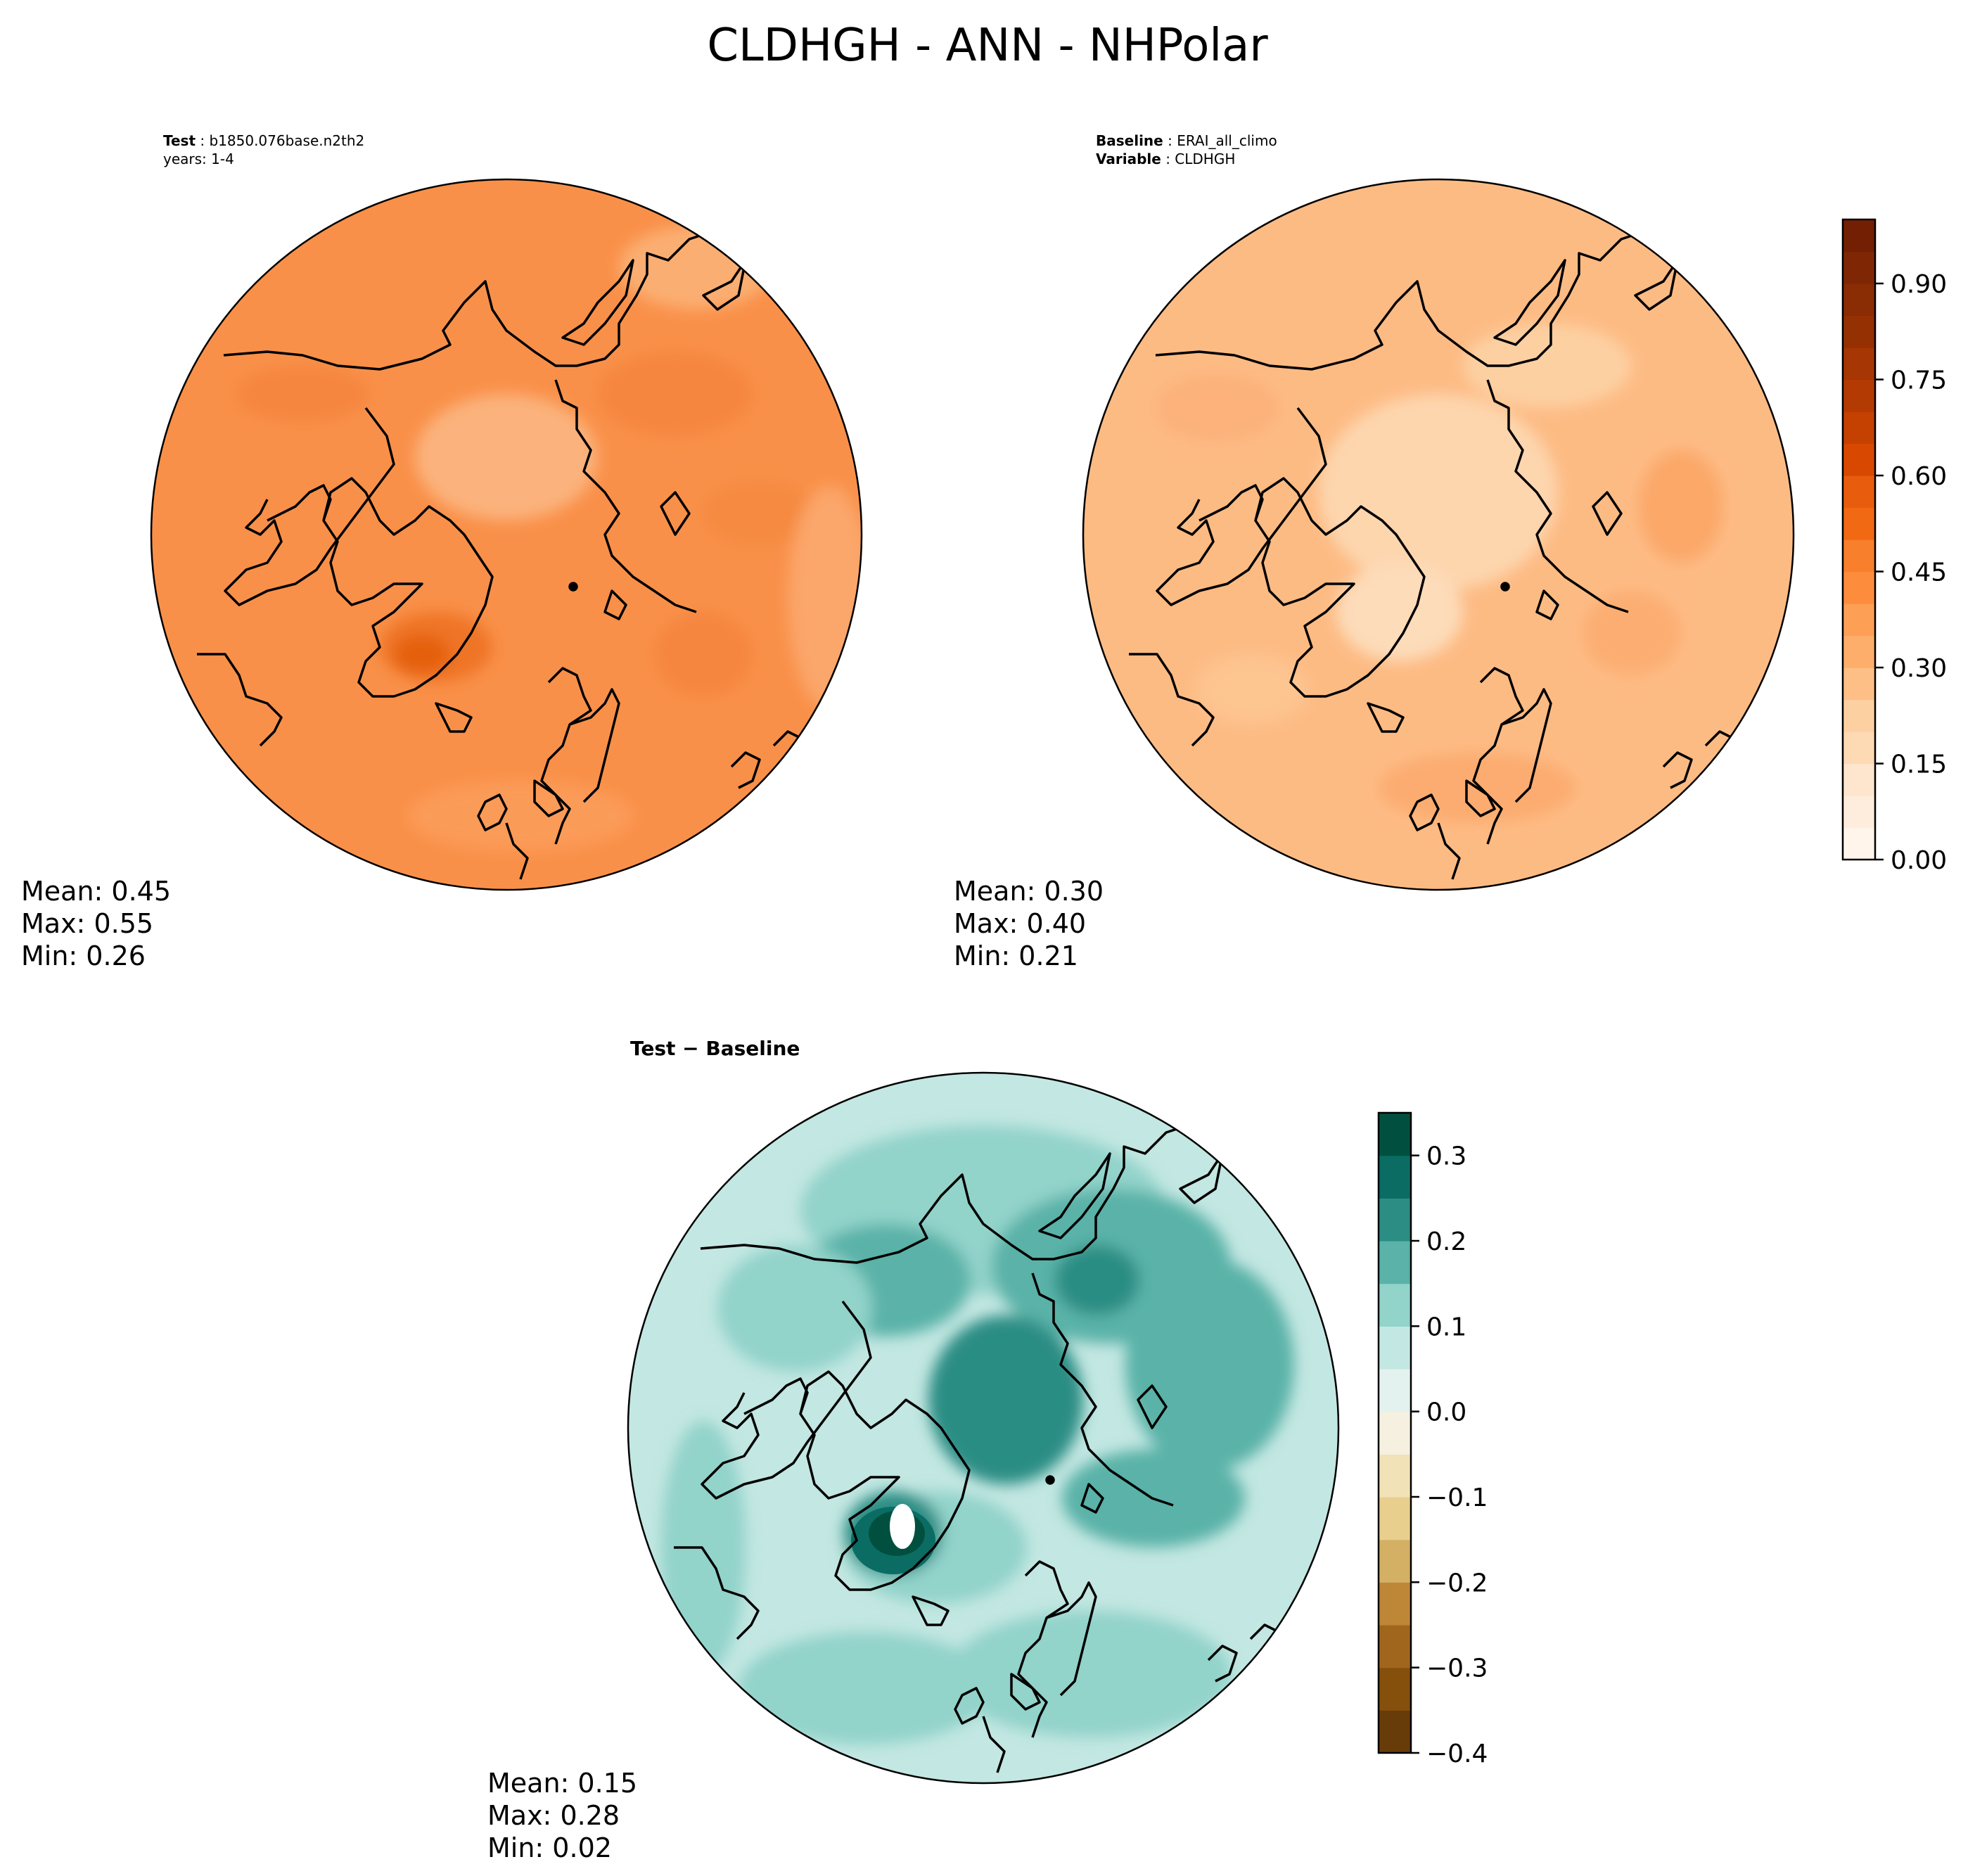  Describe the element at coordinates (562, 1783) in the screenshot. I see `diff-mean: Mean: 0.15` at that location.